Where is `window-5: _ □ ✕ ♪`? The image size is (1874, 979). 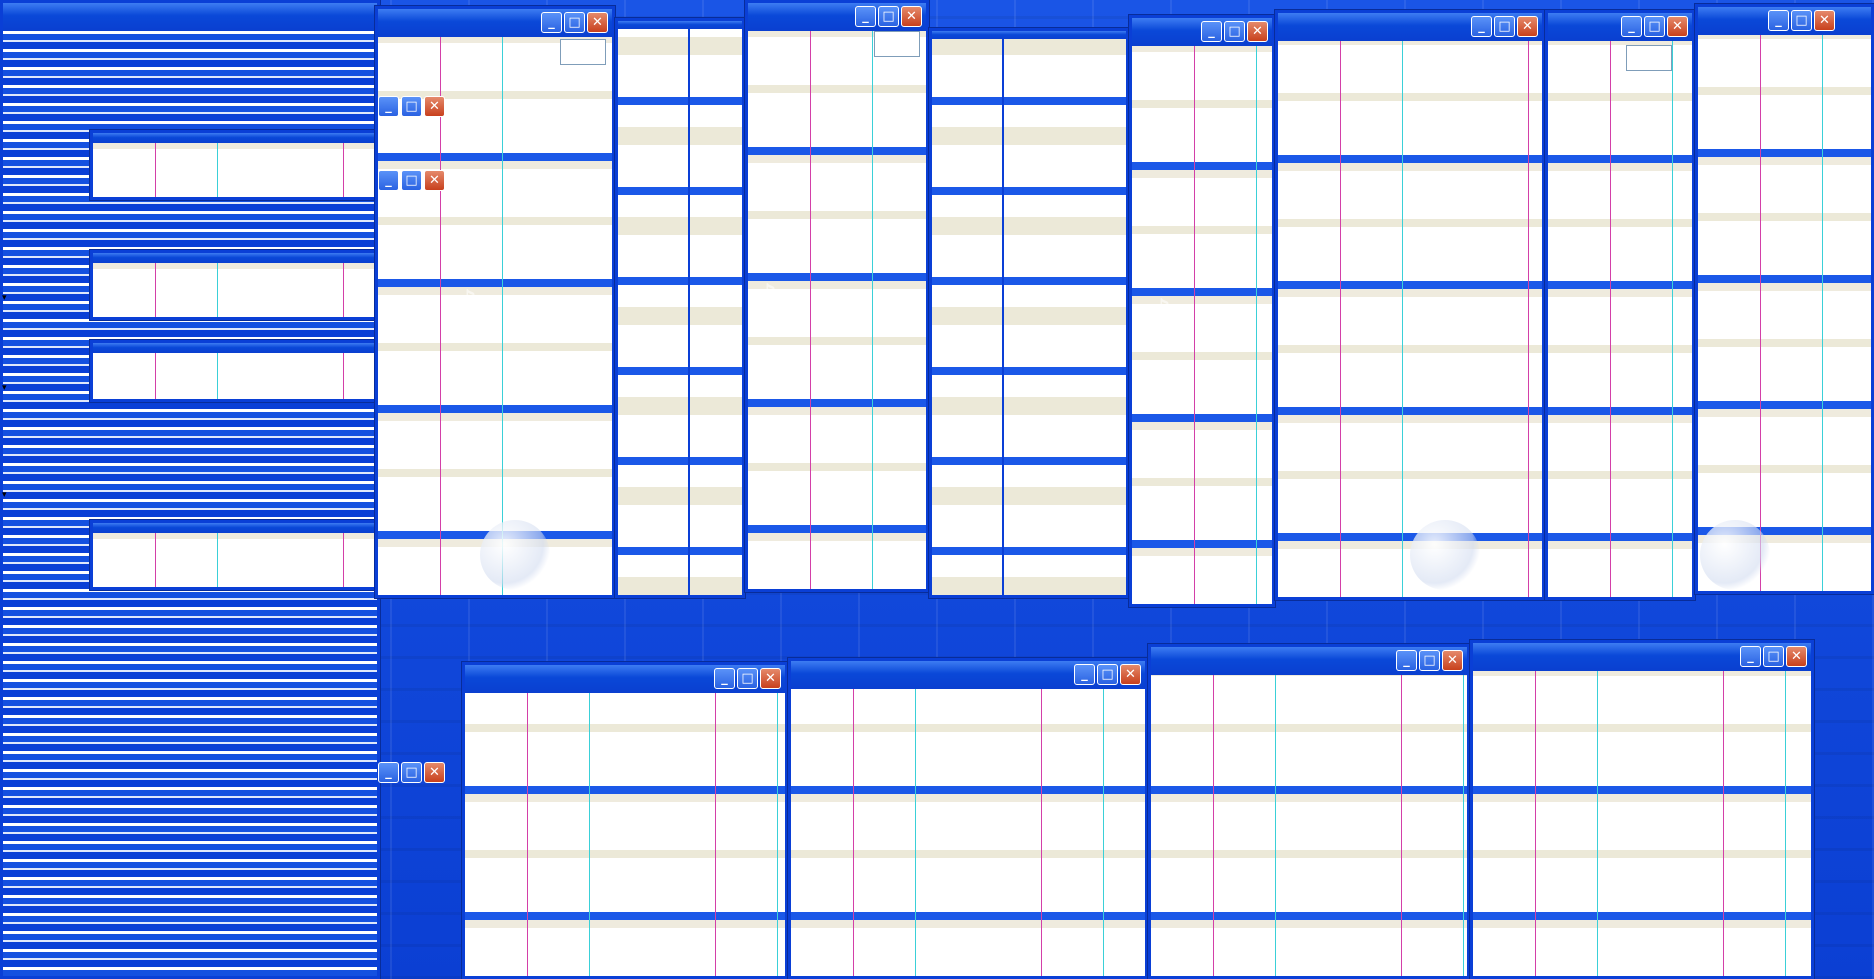 window-5: _ □ ✕ ♪ is located at coordinates (1202, 311).